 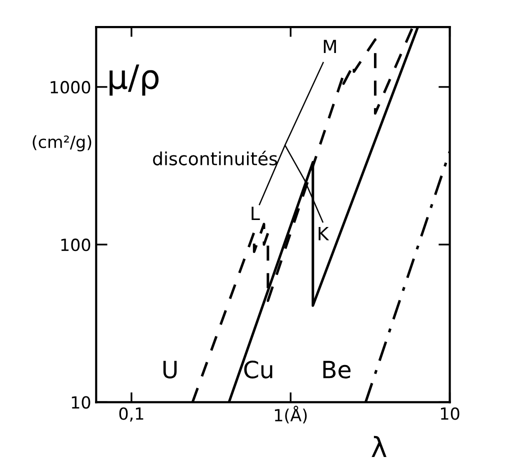 I want to click on annotation: discontinuités, so click(x=215, y=158).